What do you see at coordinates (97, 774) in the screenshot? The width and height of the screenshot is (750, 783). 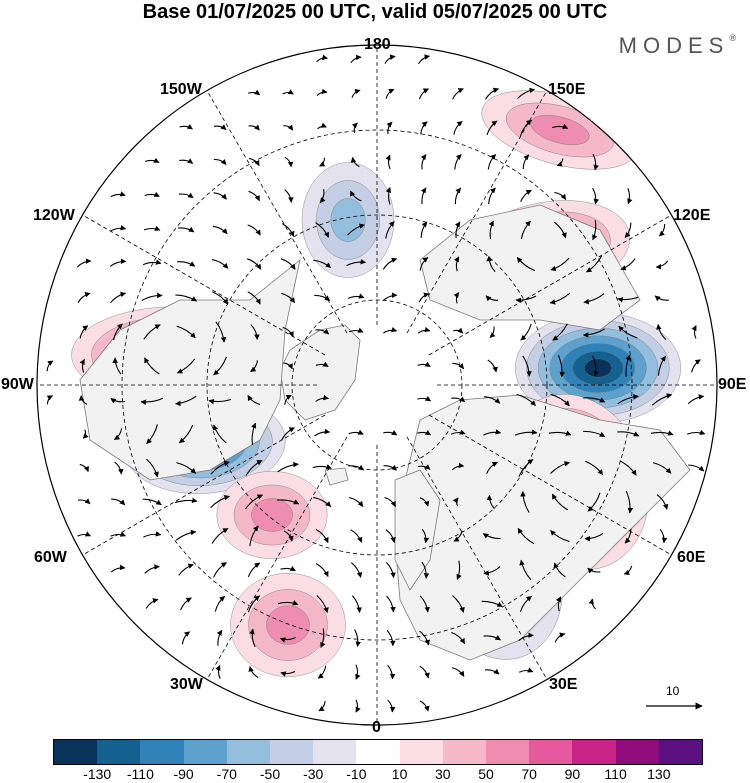 I see `colorbar-tick-label: -130` at bounding box center [97, 774].